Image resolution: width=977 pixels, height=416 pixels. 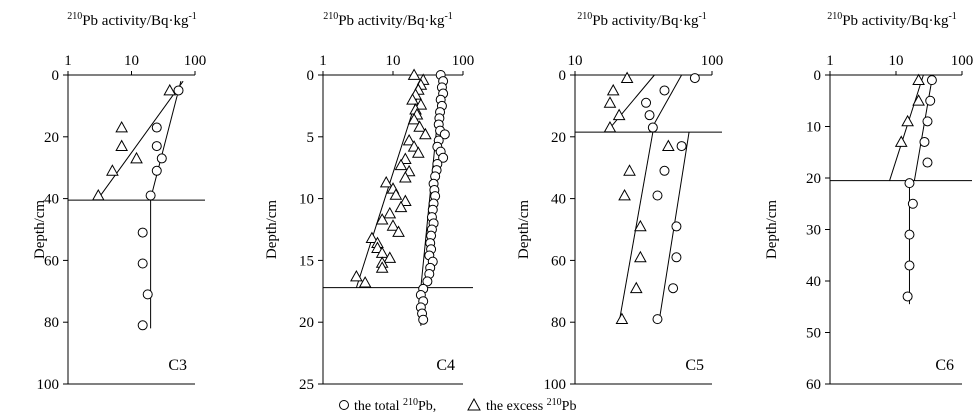 What do you see at coordinates (813, 385) in the screenshot?
I see `y-tick-label: 60` at bounding box center [813, 385].